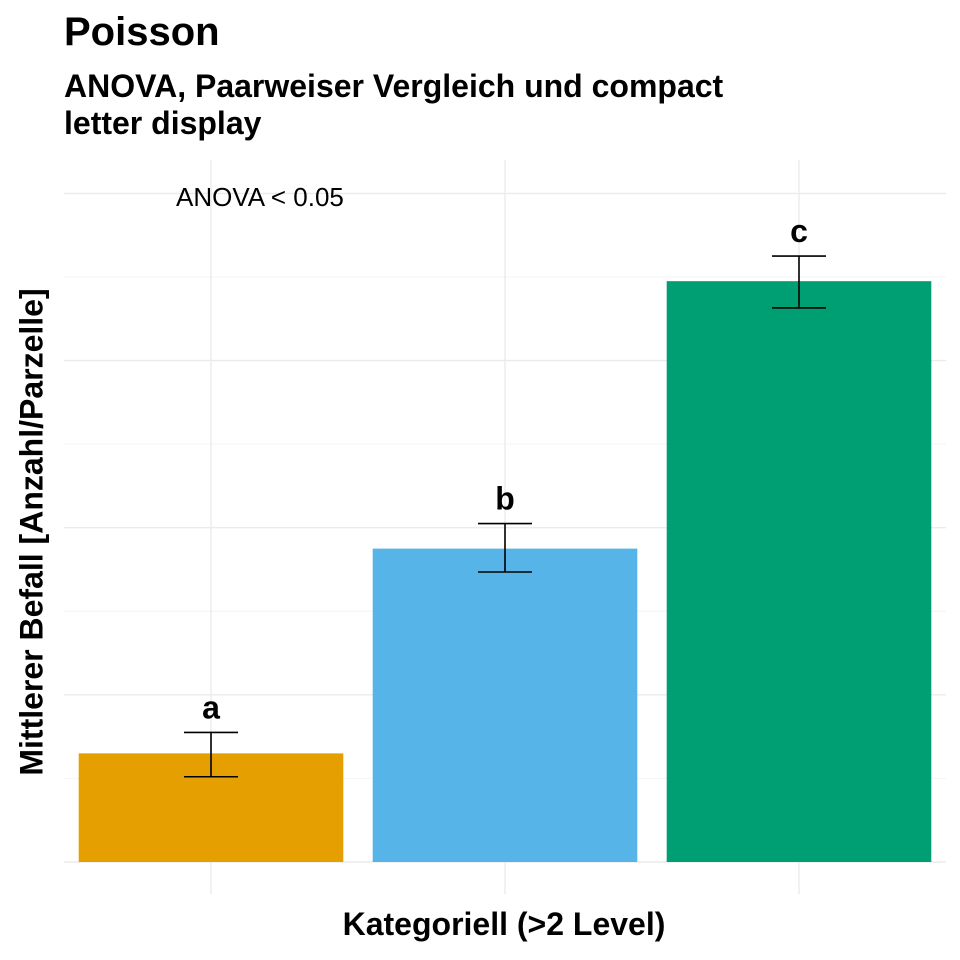 The width and height of the screenshot is (960, 960). What do you see at coordinates (505, 705) in the screenshot?
I see `bar` at bounding box center [505, 705].